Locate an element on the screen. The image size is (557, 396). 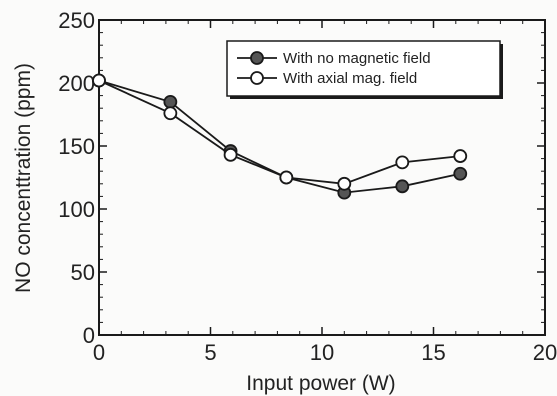
y-tick-label: 100 is located at coordinates (76, 209).